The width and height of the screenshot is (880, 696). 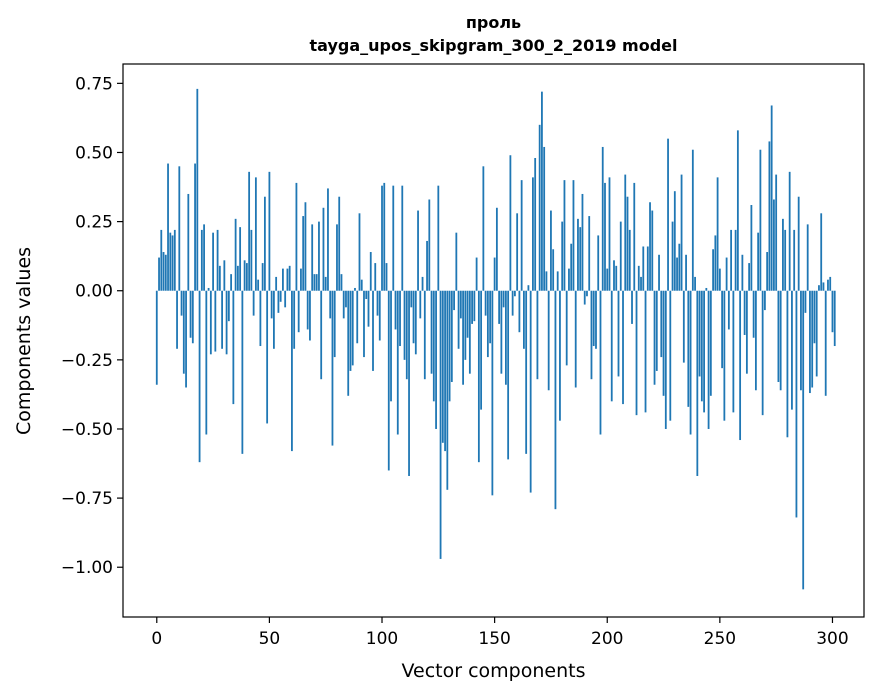 I want to click on x-tick-label: 300, so click(x=832, y=639).